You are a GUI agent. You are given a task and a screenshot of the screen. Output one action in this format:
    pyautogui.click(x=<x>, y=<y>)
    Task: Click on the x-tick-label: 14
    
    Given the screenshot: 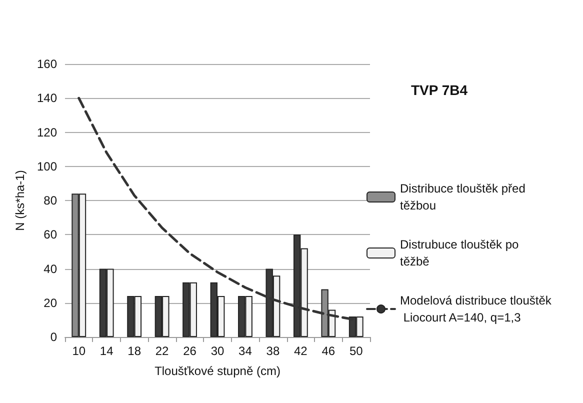 What is the action you would take?
    pyautogui.click(x=107, y=351)
    